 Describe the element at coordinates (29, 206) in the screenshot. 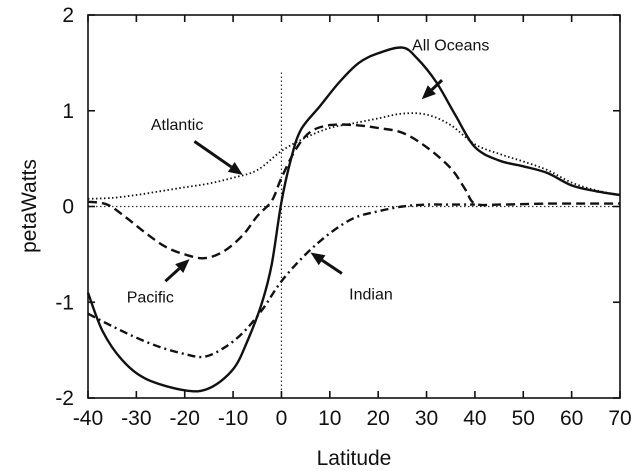

I see `y-axis-title: petaWatts` at that location.